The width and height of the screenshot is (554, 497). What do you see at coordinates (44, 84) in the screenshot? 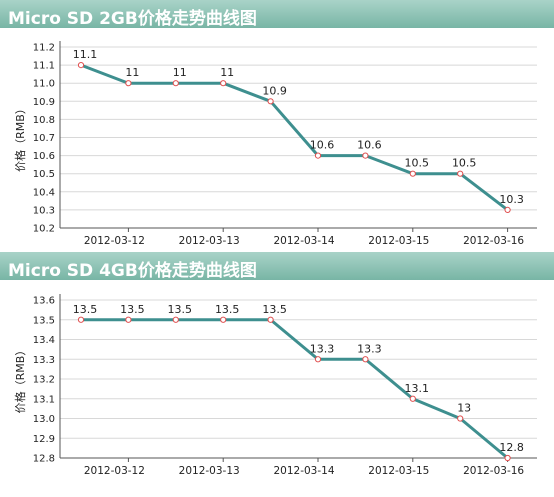
I see `c2gb-y-tick-label: 11.0` at bounding box center [44, 84].